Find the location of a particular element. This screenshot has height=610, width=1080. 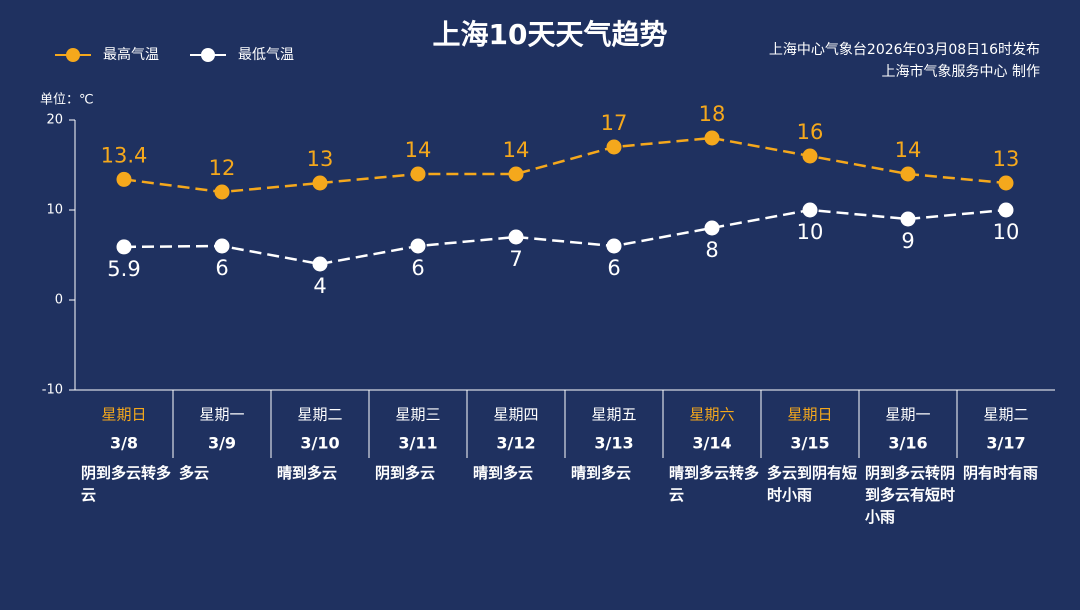

value-label: 12 is located at coordinates (222, 168).